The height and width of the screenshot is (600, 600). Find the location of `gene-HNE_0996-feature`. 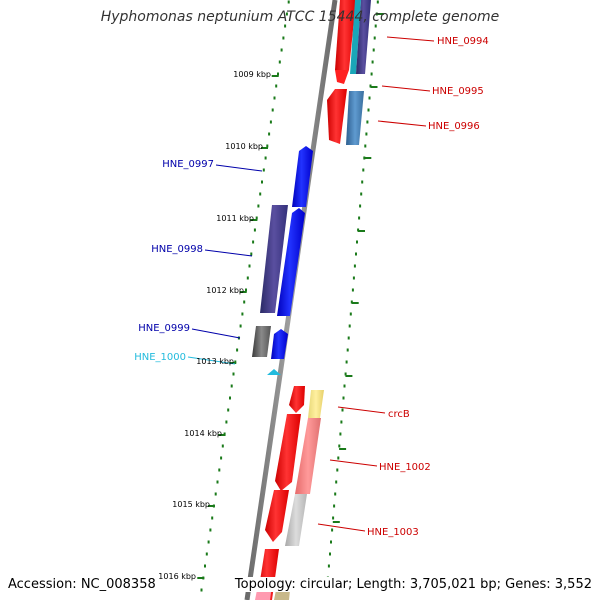

gene-HNE_0996-feature is located at coordinates (355, 118).